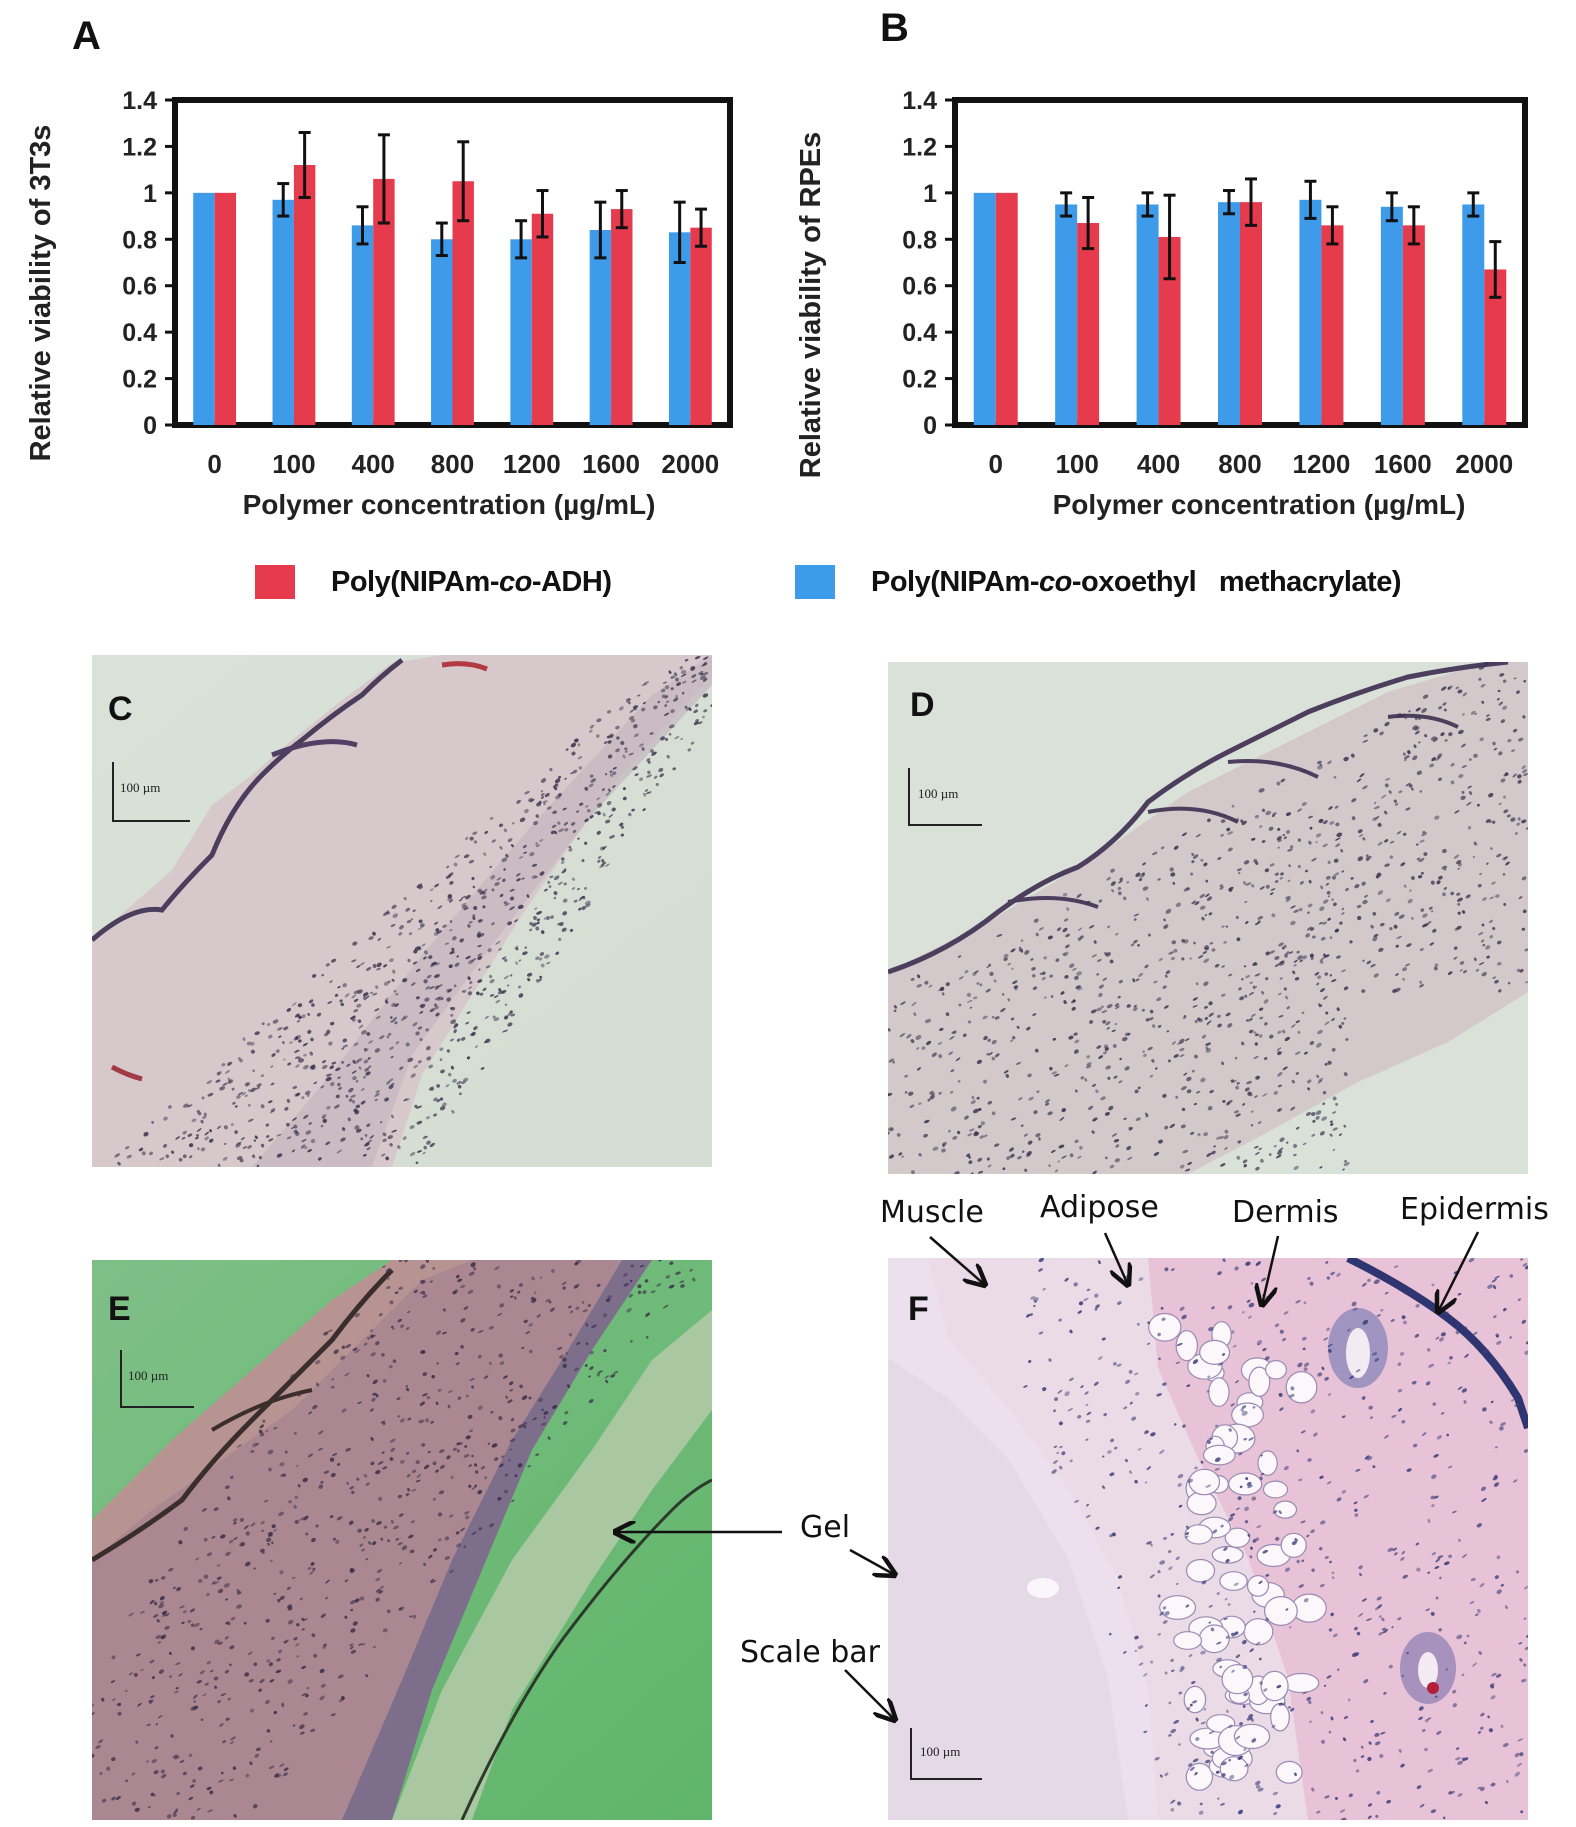  I want to click on y-tick-label: 0.8, so click(919, 240).